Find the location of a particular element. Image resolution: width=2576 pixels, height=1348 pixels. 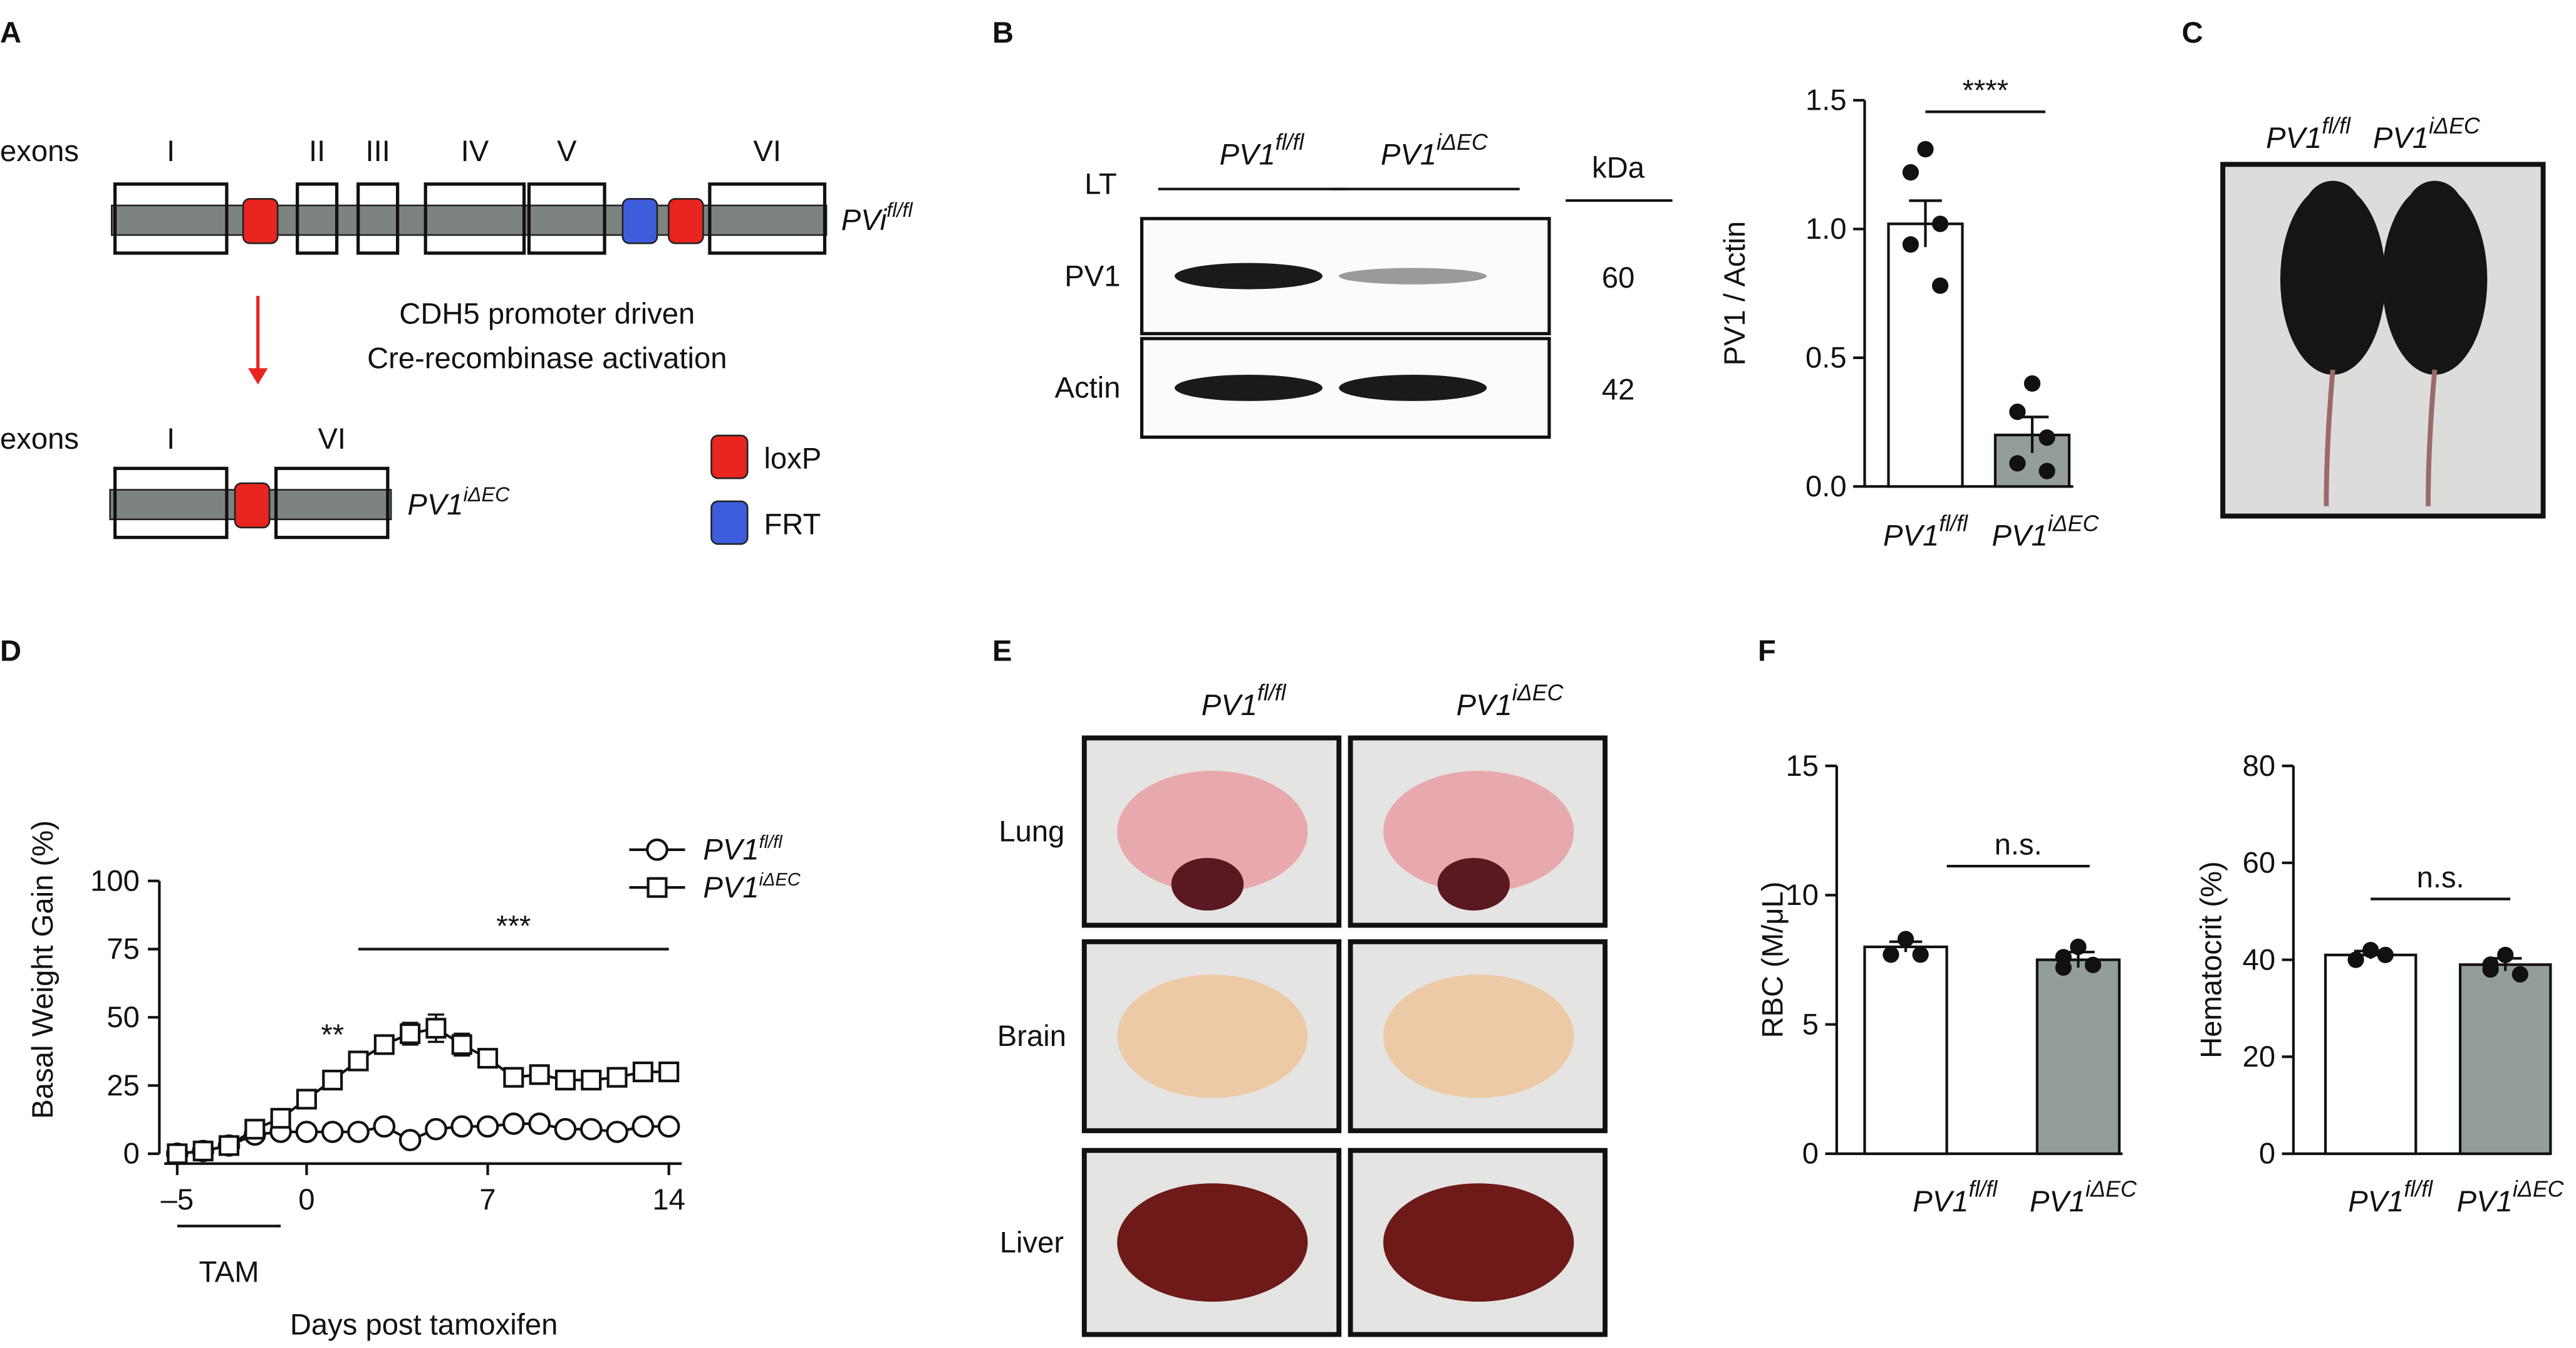

y-axis-label: PV1 / Actin is located at coordinates (1735, 293).